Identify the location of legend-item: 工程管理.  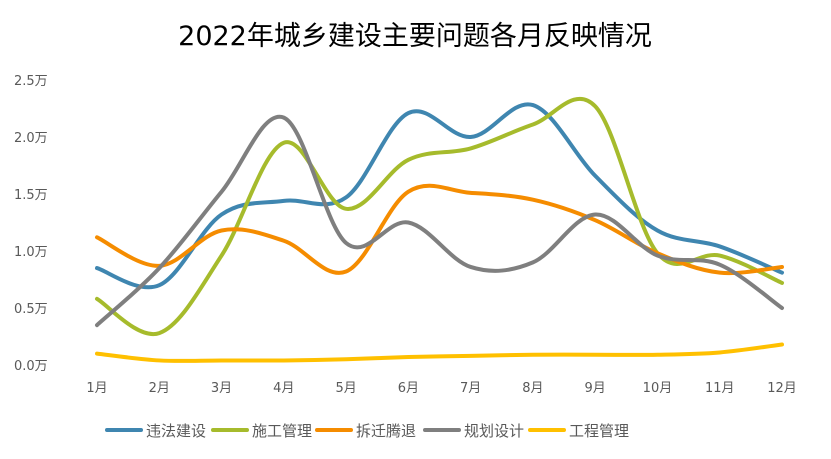
(578, 431).